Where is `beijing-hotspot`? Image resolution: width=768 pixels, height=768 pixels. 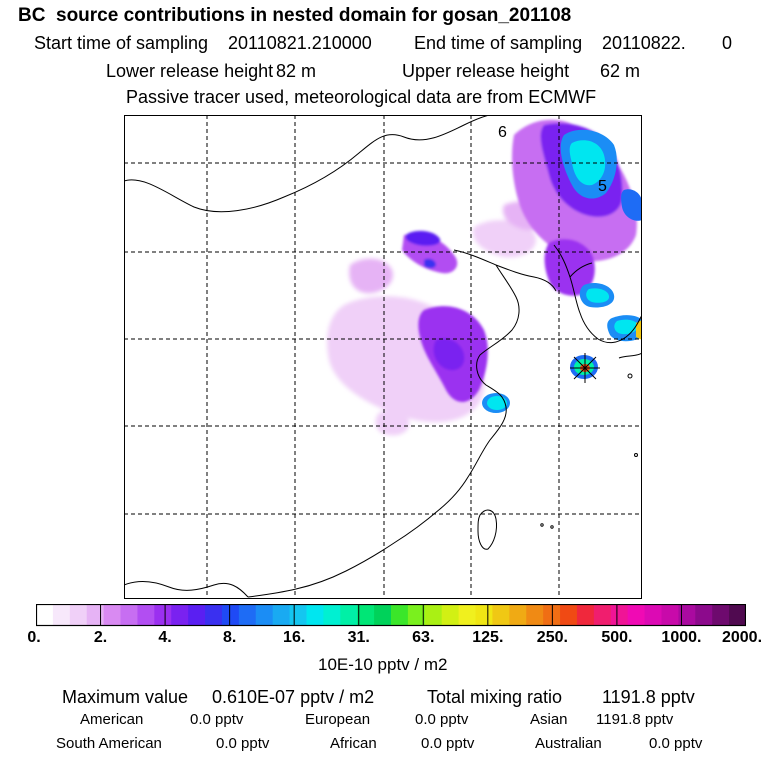
beijing-hotspot is located at coordinates (423, 238).